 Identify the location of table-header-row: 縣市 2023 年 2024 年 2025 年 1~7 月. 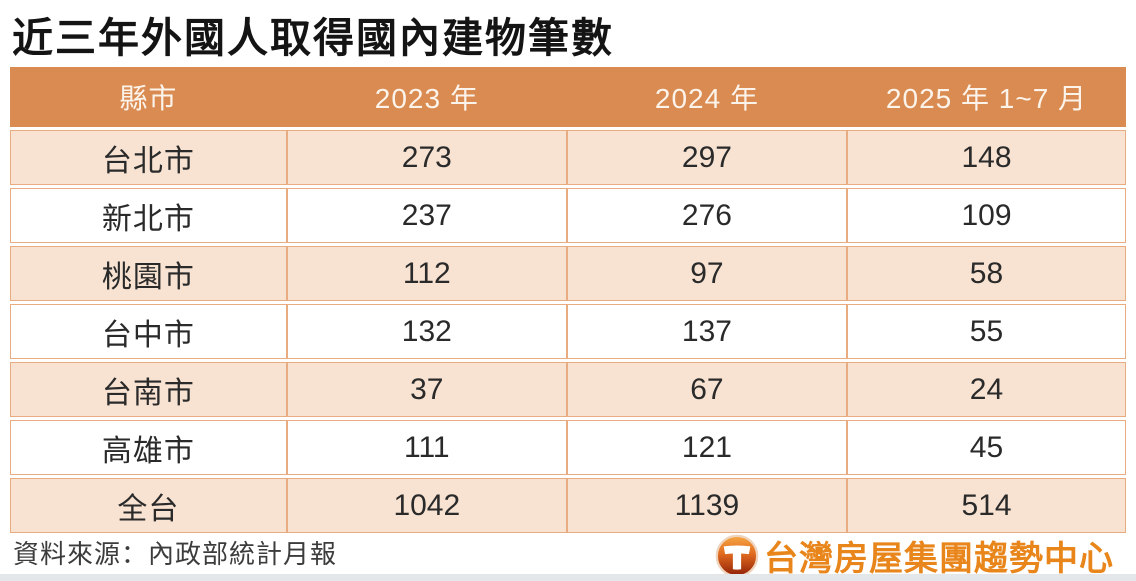
(568, 97).